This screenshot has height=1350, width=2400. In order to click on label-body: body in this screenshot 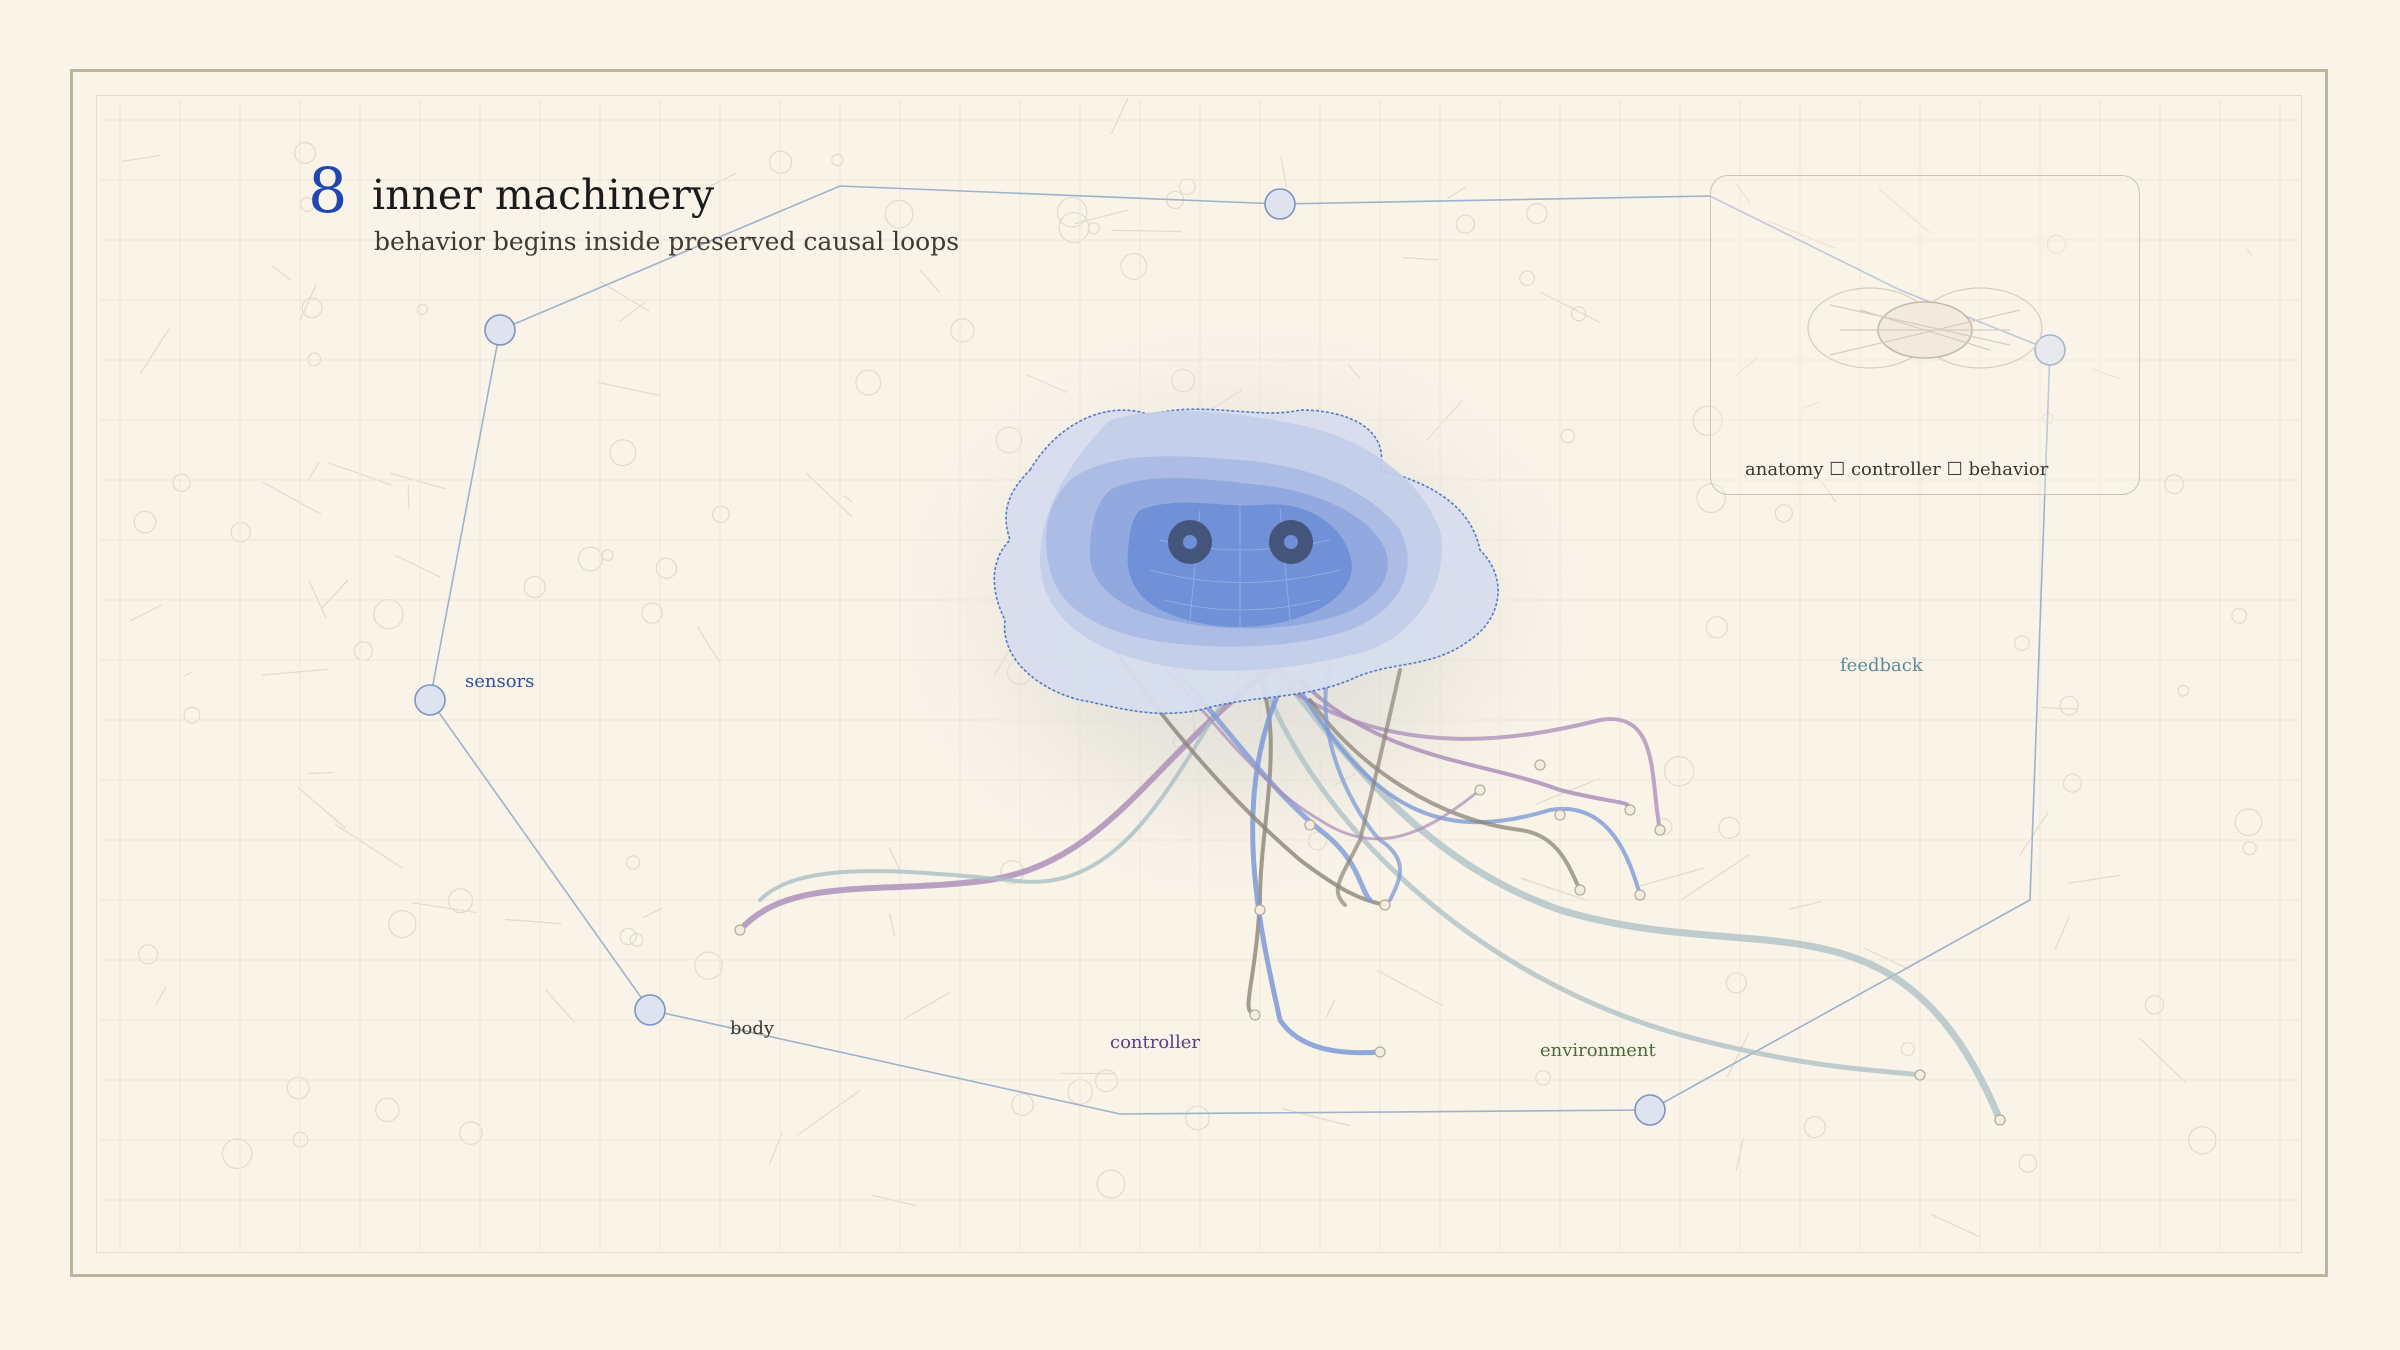, I will do `click(752, 1028)`.